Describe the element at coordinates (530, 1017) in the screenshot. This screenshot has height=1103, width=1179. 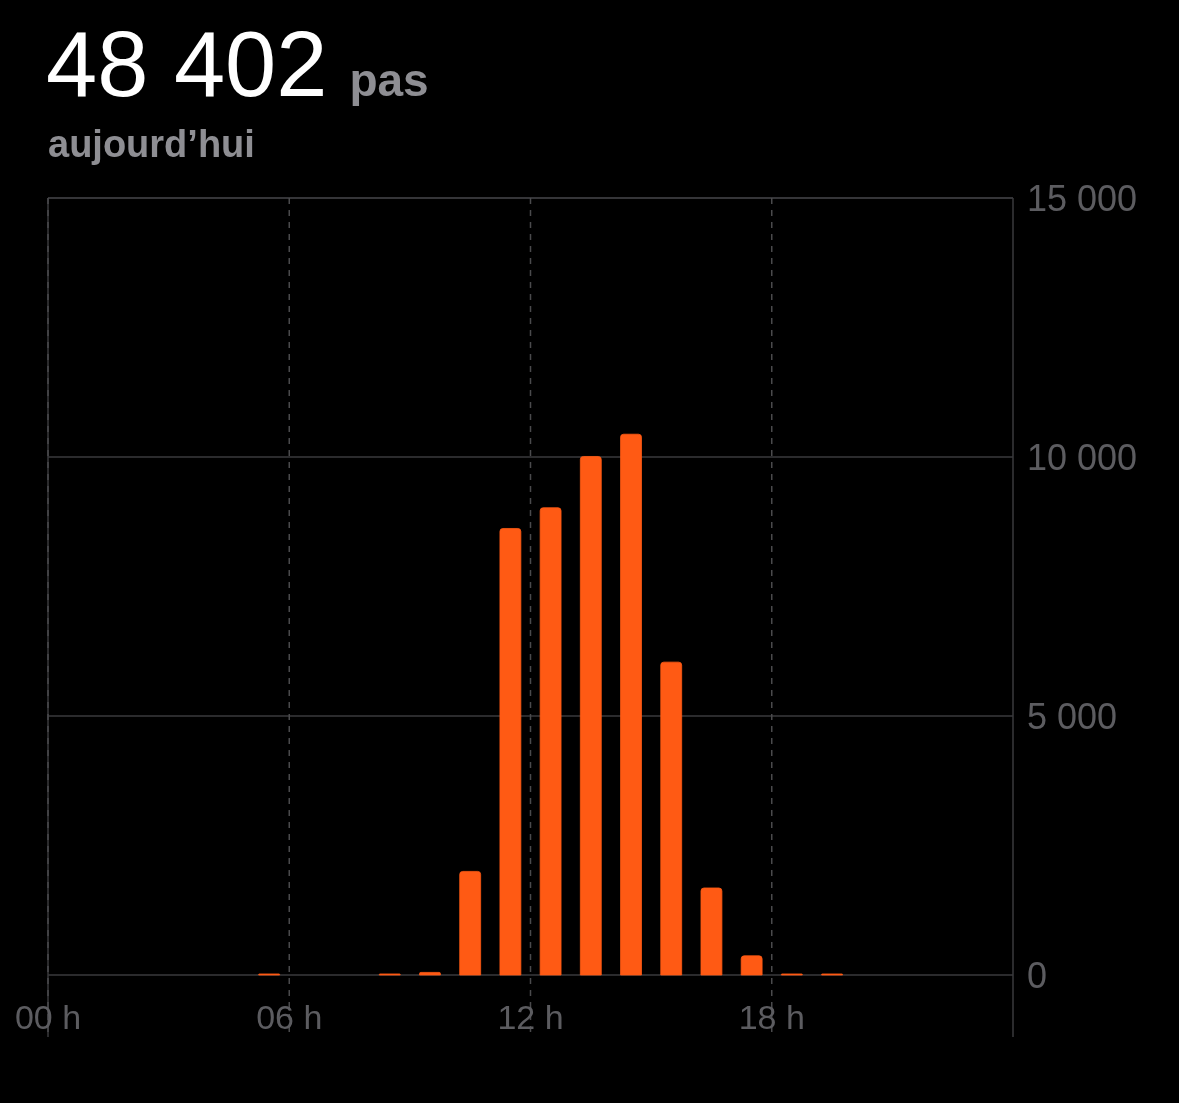
I see `x-tick-label: 12 h` at that location.